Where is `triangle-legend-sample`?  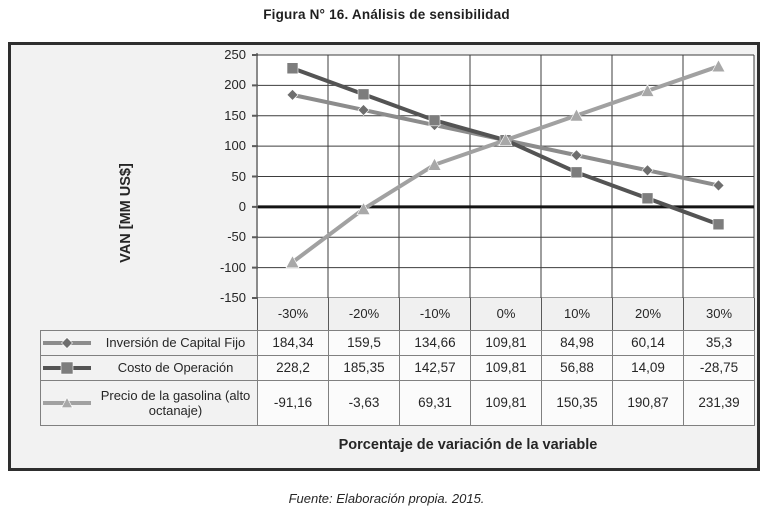 triangle-legend-sample is located at coordinates (67, 402).